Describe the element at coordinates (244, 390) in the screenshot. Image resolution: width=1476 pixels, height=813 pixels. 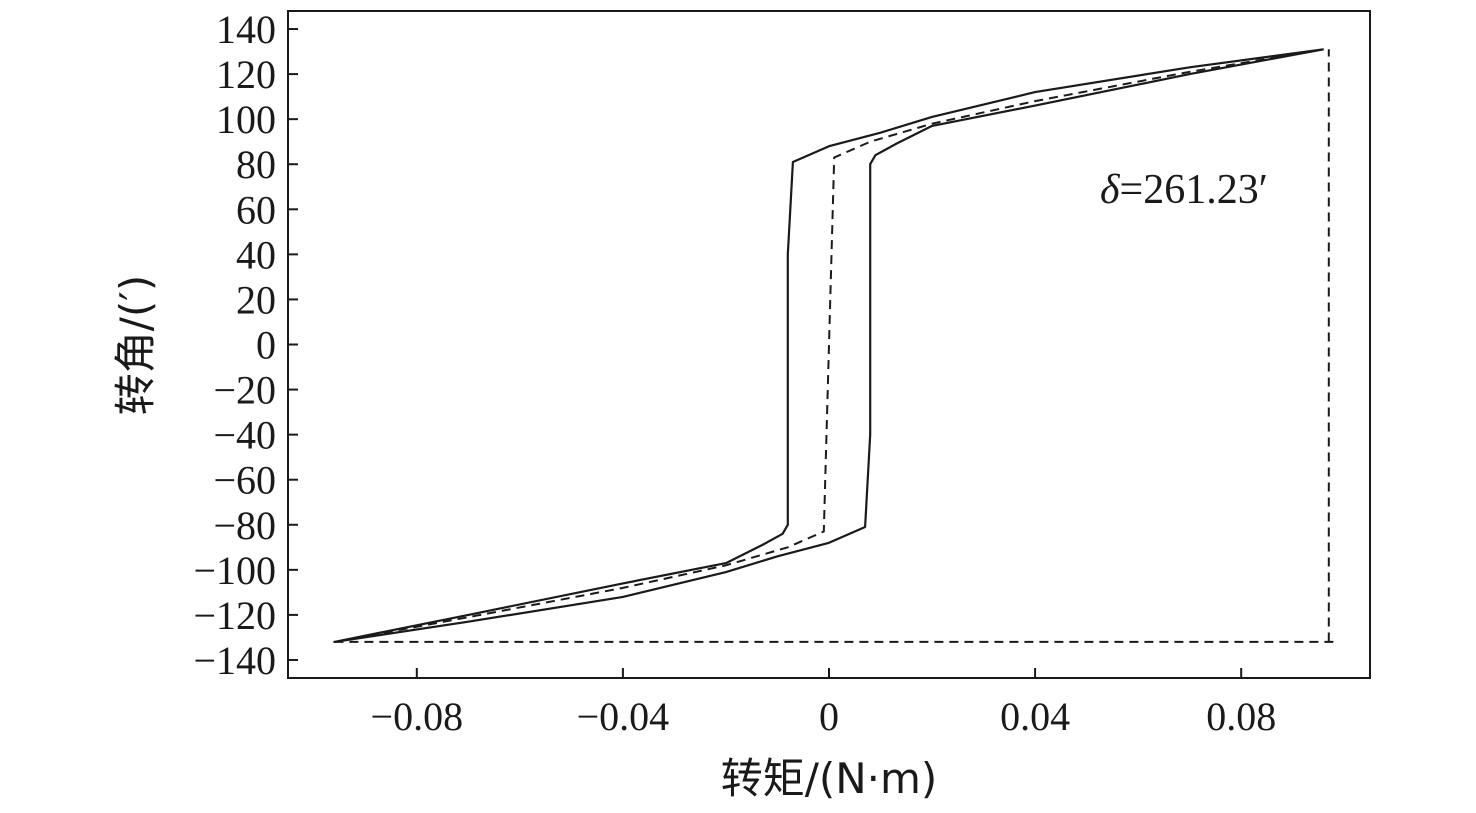
I see `y-tick-label: −20` at that location.